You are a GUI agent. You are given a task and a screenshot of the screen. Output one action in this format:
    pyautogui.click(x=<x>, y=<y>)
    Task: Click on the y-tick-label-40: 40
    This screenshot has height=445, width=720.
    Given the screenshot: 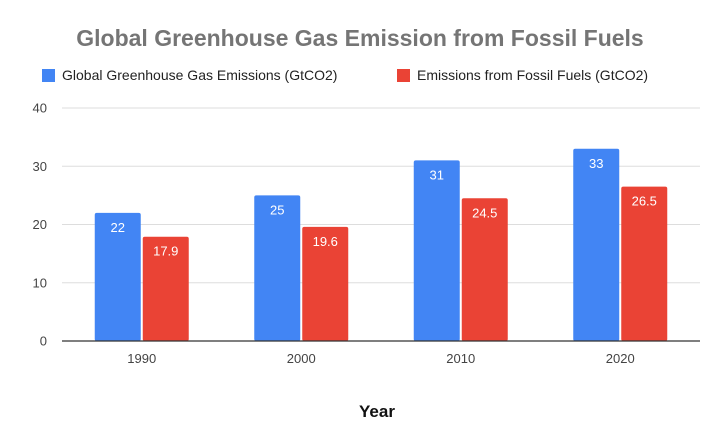 What is the action you would take?
    pyautogui.click(x=40, y=108)
    